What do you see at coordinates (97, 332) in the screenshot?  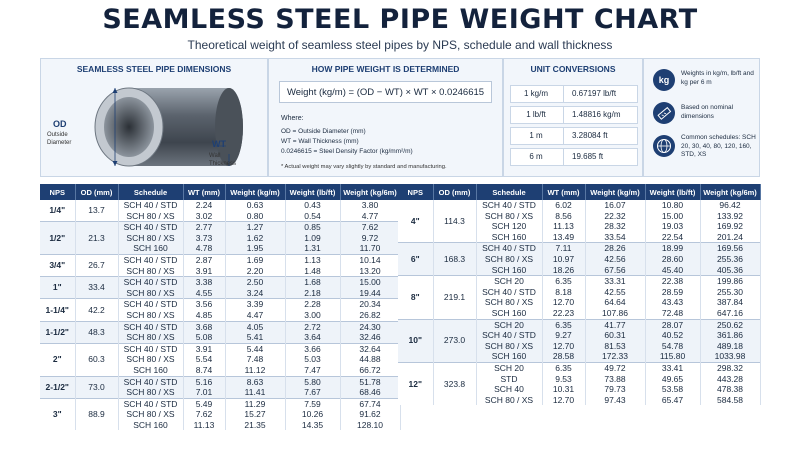 I see `od-cell: 48.3` at bounding box center [97, 332].